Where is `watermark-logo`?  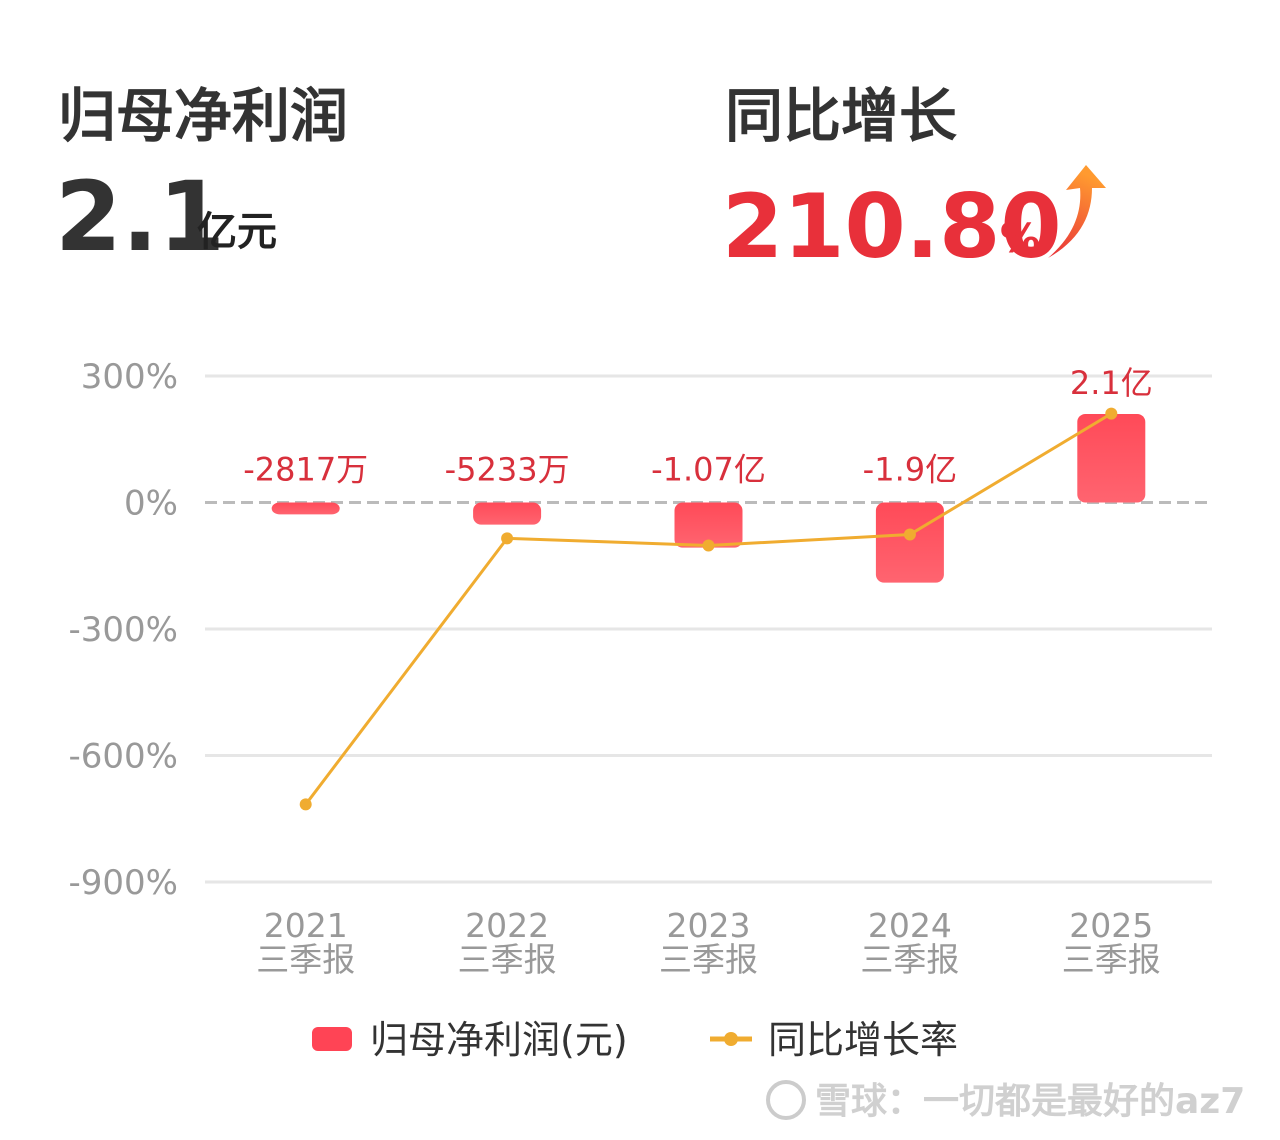
watermark-logo is located at coordinates (786, 1100).